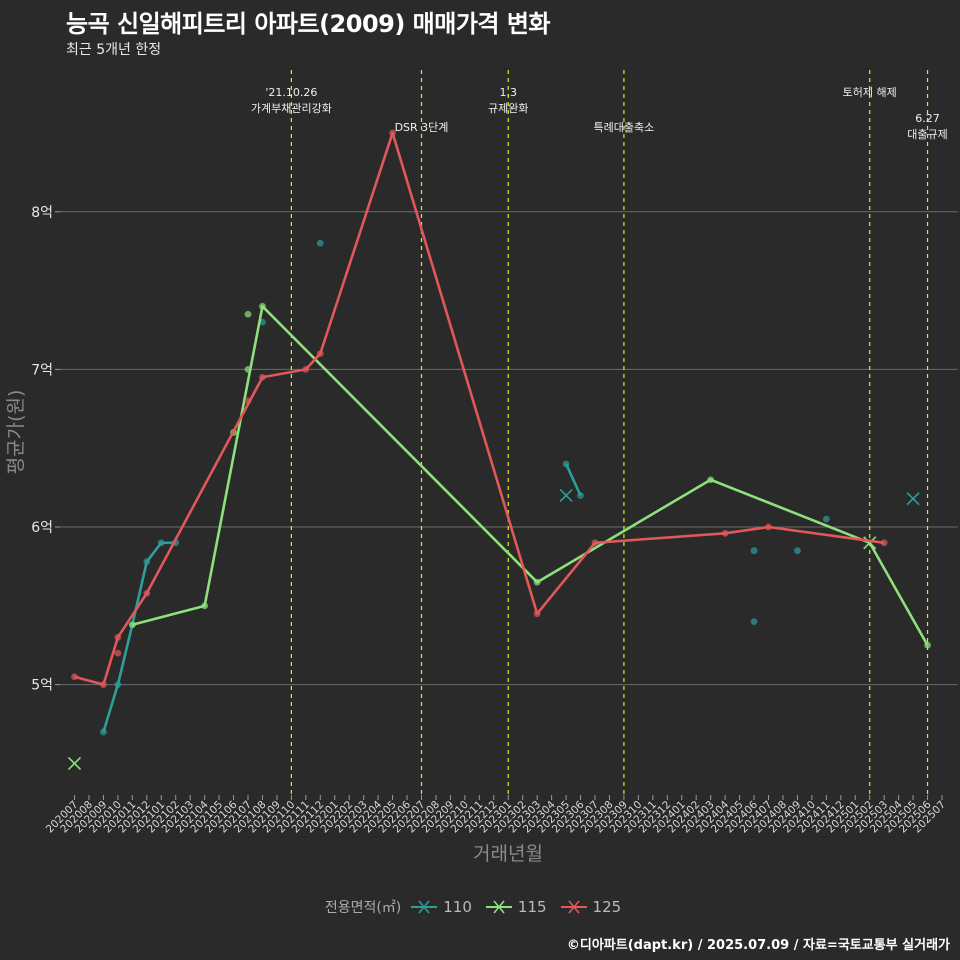  What do you see at coordinates (532, 907) in the screenshot?
I see `legend-label-115: 115` at bounding box center [532, 907].